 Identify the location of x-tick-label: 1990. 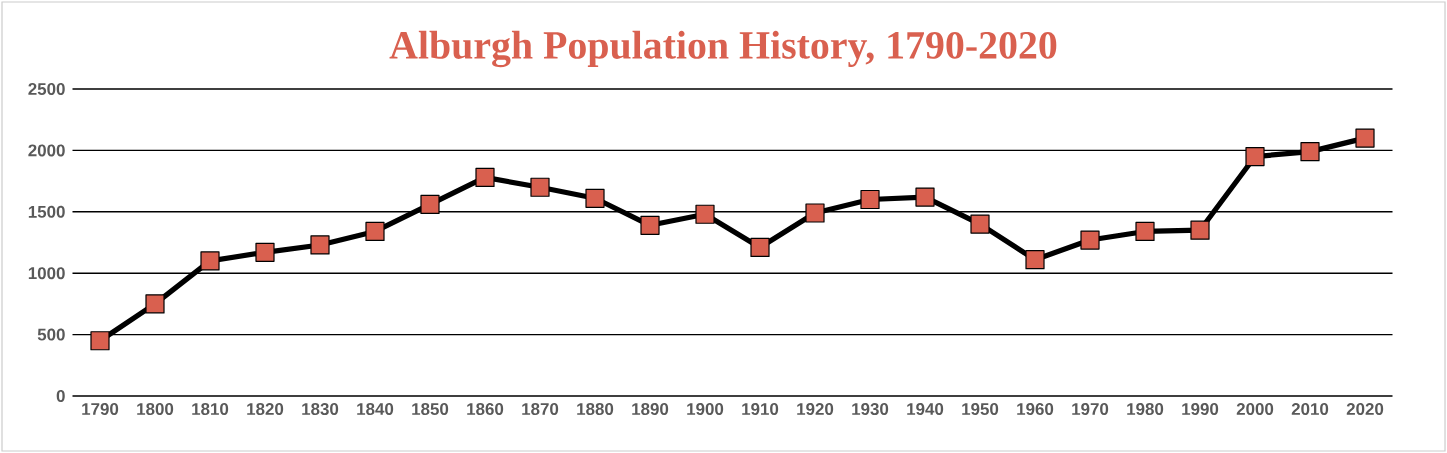
(1200, 409).